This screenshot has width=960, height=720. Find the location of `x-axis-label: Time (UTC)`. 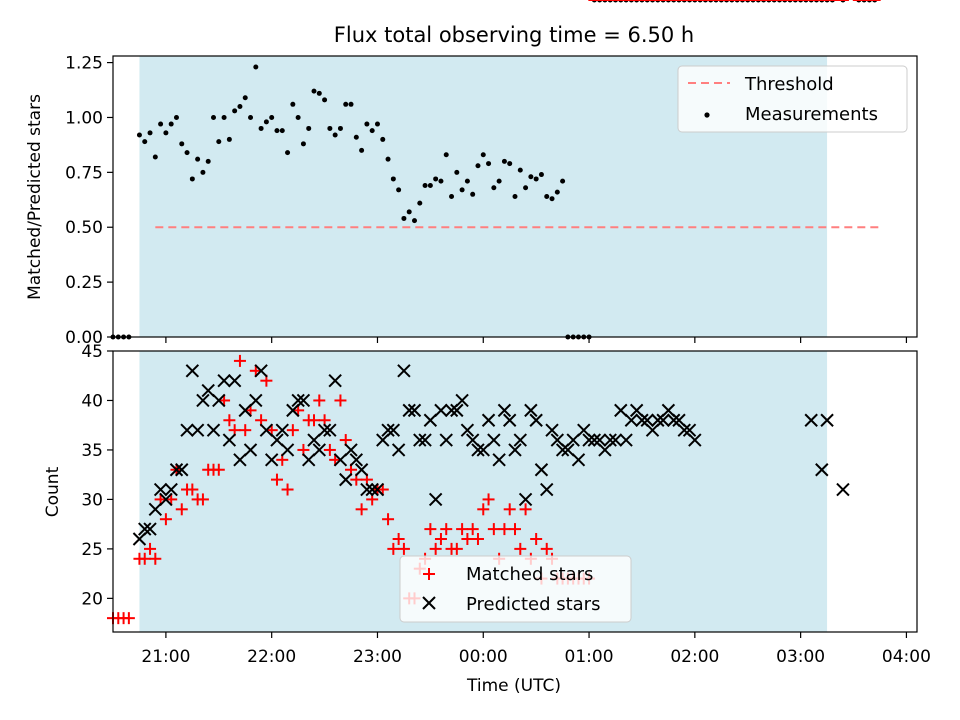

x-axis-label: Time (UTC) is located at coordinates (513, 686).